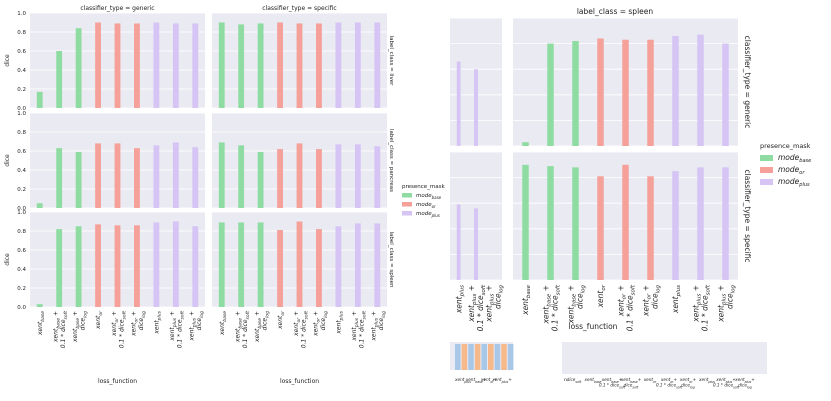 This screenshot has width=831, height=401. What do you see at coordinates (7, 60) in the screenshot?
I see `y-axis-label: dice` at bounding box center [7, 60].